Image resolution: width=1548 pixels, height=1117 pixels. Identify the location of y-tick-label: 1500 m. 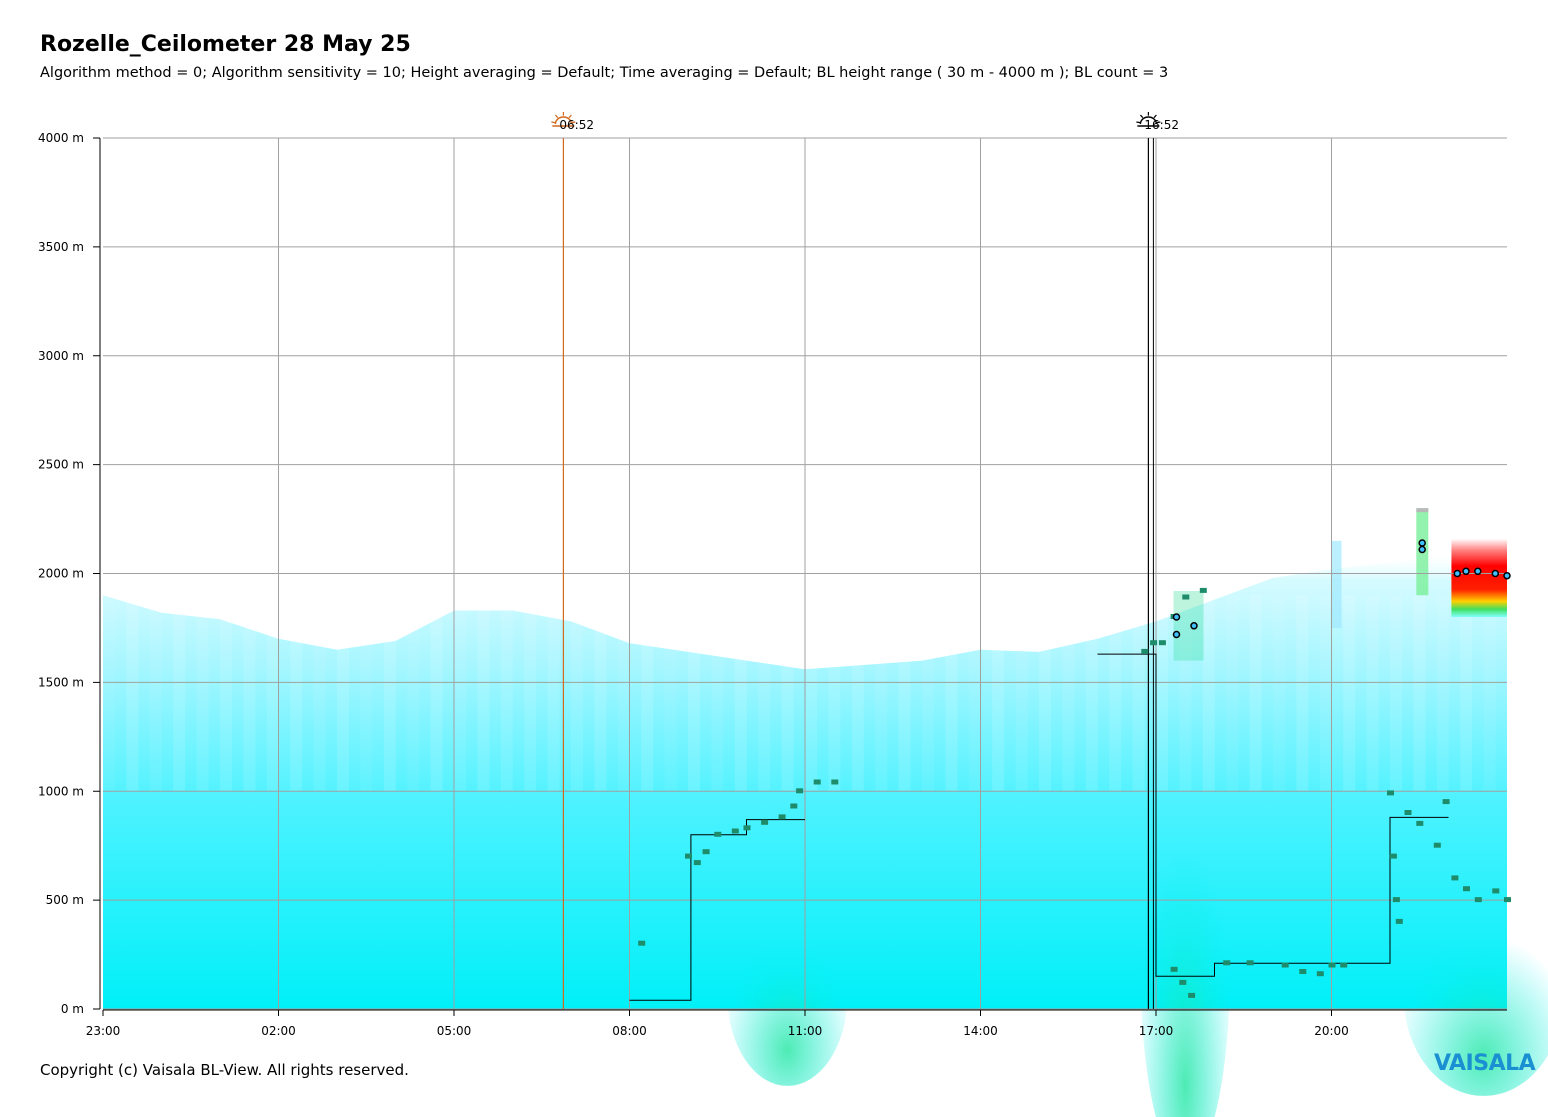
(61, 682).